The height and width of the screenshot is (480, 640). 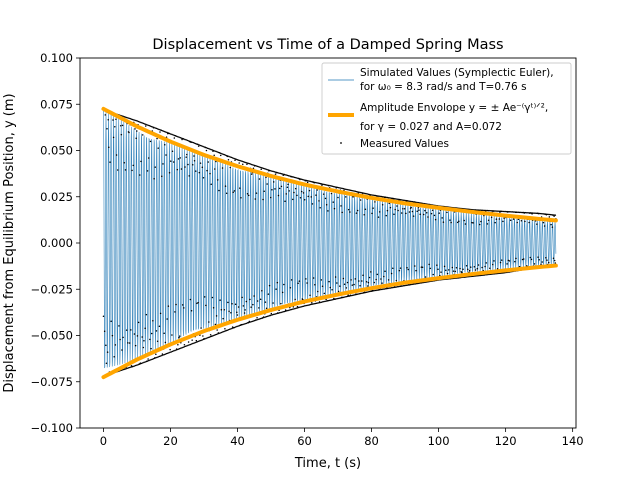 I want to click on y-tick-label: −0.025, so click(x=51, y=289).